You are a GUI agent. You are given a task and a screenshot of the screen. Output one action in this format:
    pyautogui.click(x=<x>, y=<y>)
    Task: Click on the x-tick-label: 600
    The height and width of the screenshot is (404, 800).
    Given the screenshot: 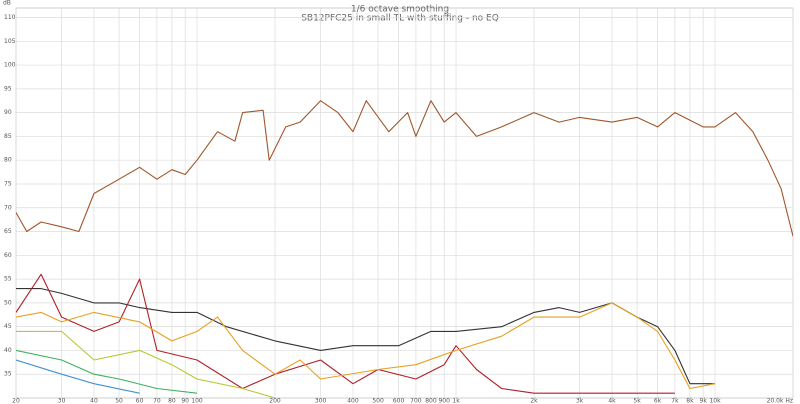 What is the action you would take?
    pyautogui.click(x=399, y=401)
    